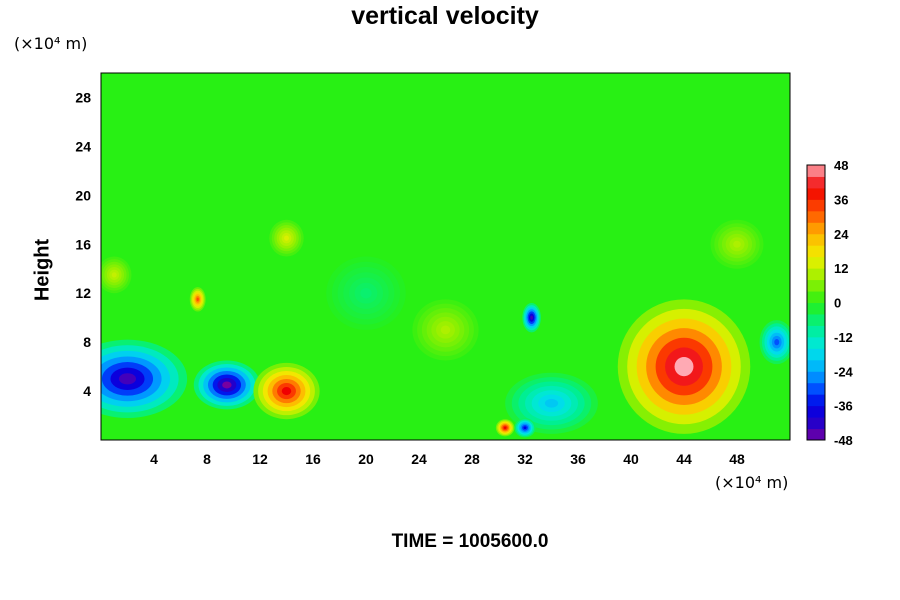 The image size is (900, 600). I want to click on colorbar-frame, so click(816, 302).